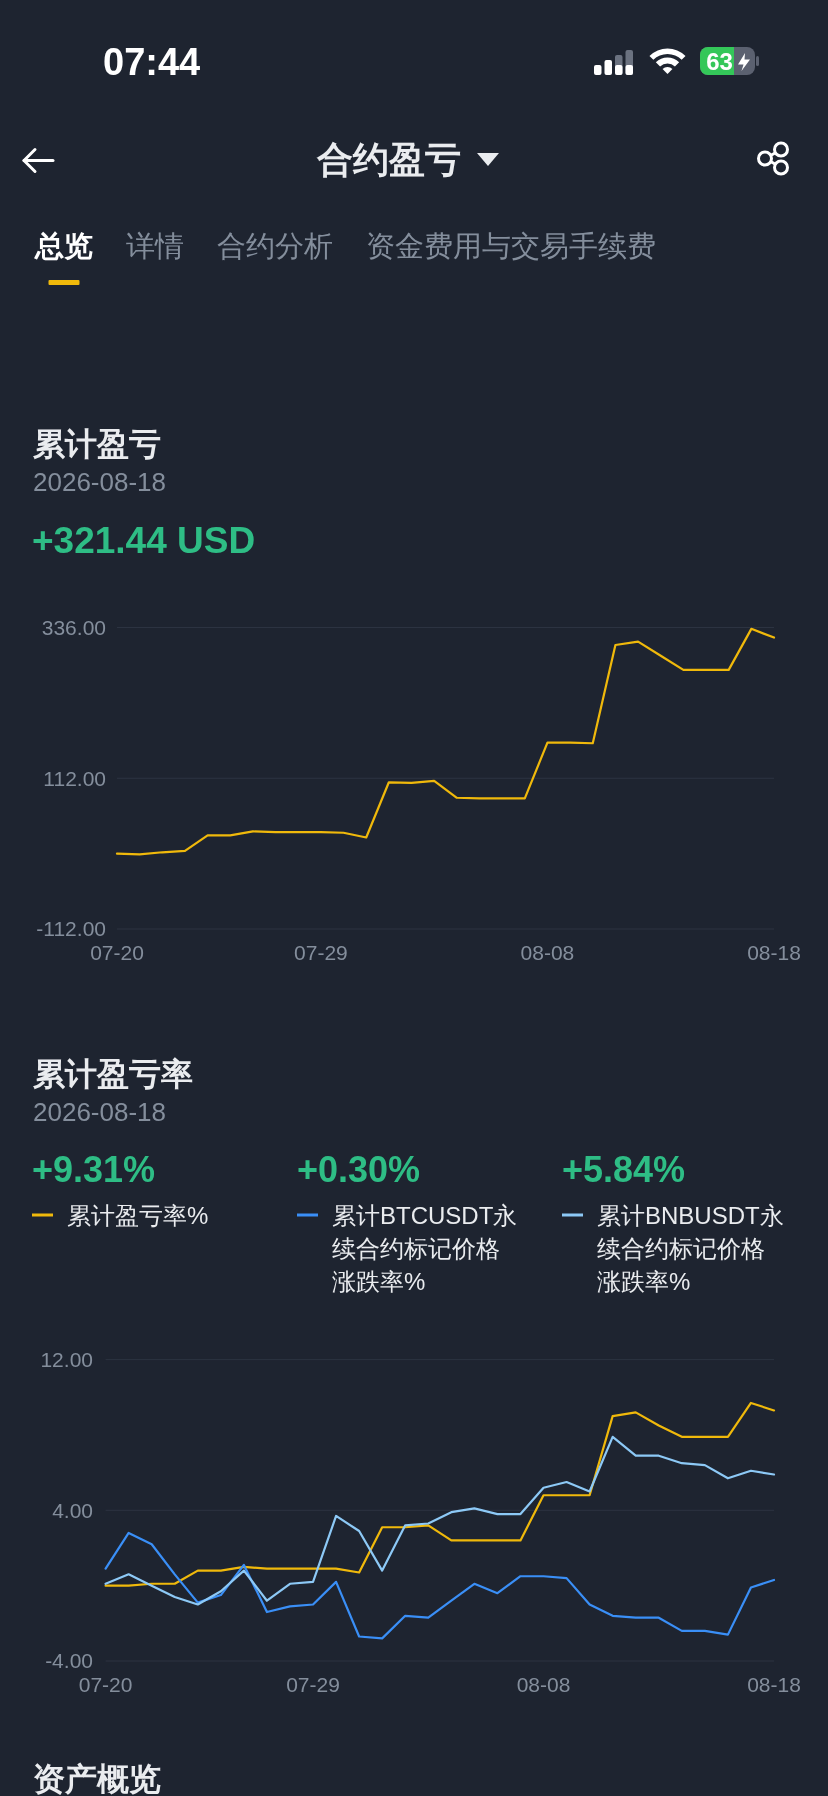 Image resolution: width=828 pixels, height=1796 pixels. Describe the element at coordinates (97, 444) in the screenshot. I see `chart-title: 累计盈亏` at that location.